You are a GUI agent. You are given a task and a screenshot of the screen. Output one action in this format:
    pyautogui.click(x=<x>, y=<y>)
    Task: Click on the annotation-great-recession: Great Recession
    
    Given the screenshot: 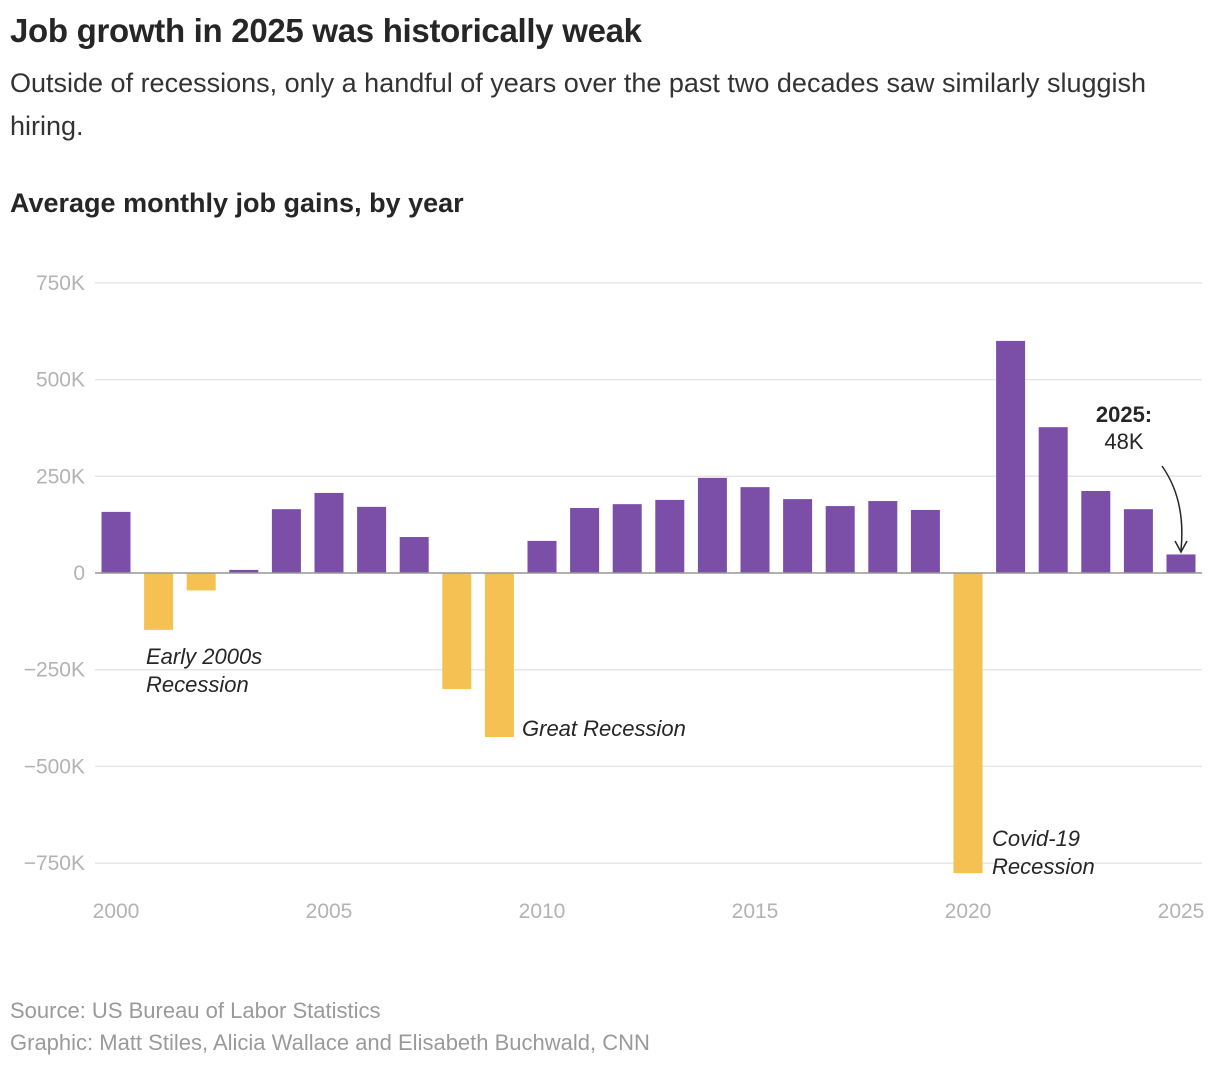 What is the action you would take?
    pyautogui.click(x=604, y=728)
    